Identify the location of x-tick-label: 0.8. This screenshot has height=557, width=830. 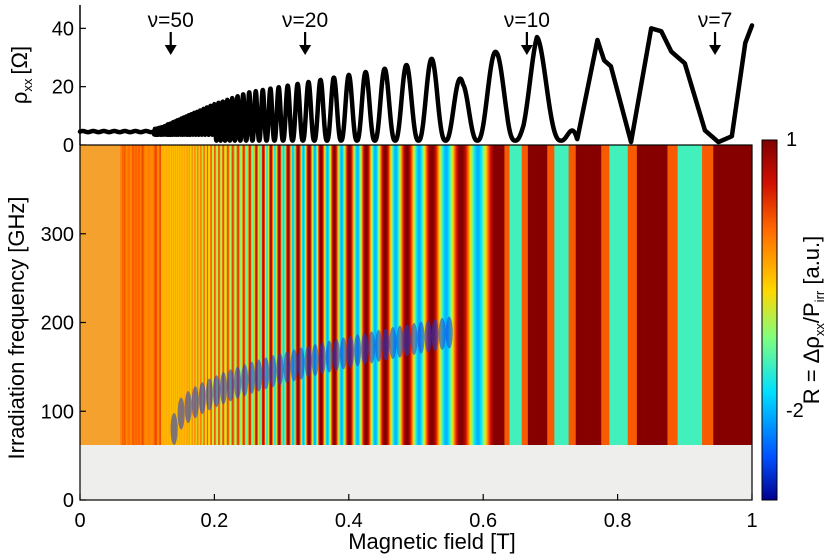
(618, 521).